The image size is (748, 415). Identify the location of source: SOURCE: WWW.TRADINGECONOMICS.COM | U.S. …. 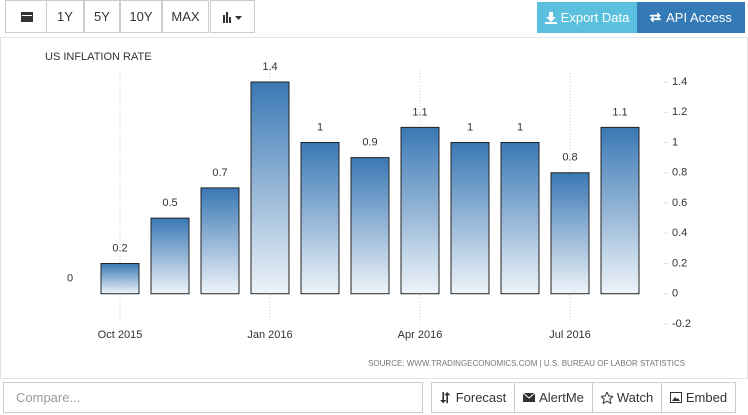
(526, 363).